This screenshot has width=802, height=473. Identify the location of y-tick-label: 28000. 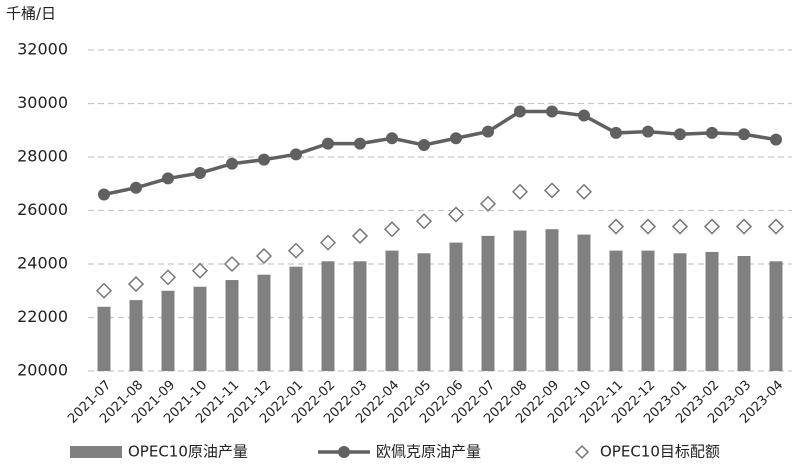
(42, 156).